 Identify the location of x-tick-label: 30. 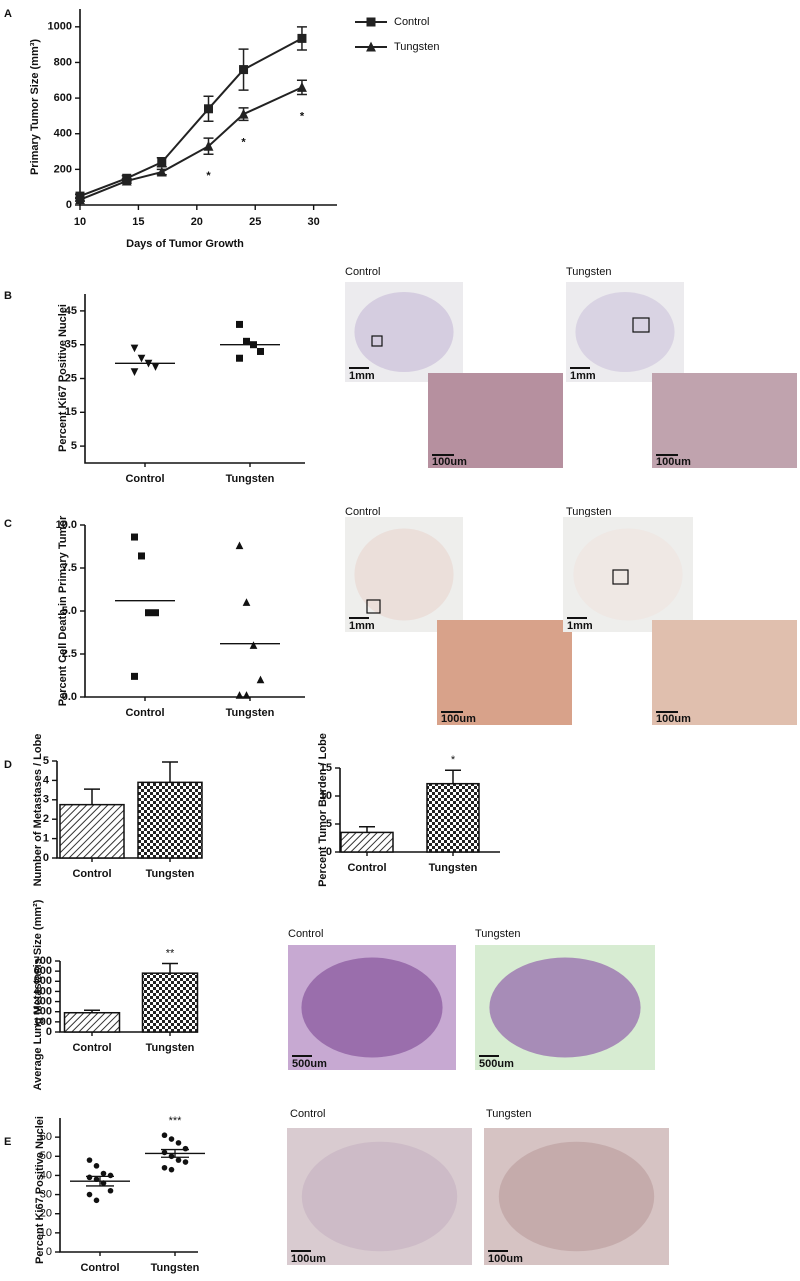
(314, 222).